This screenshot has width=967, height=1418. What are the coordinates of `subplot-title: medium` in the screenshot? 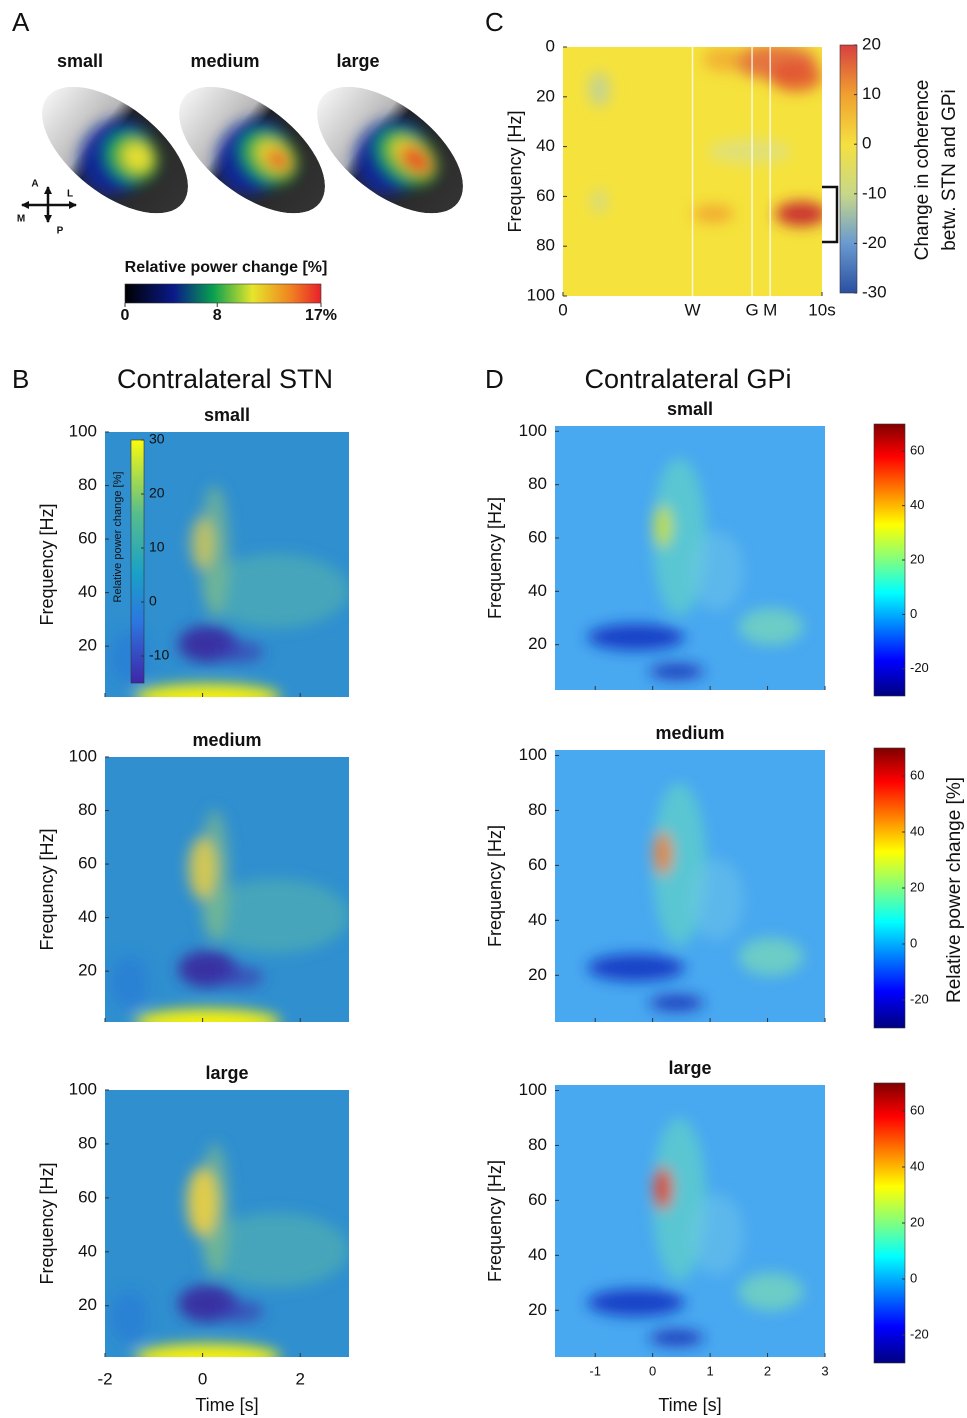 It's located at (226, 740).